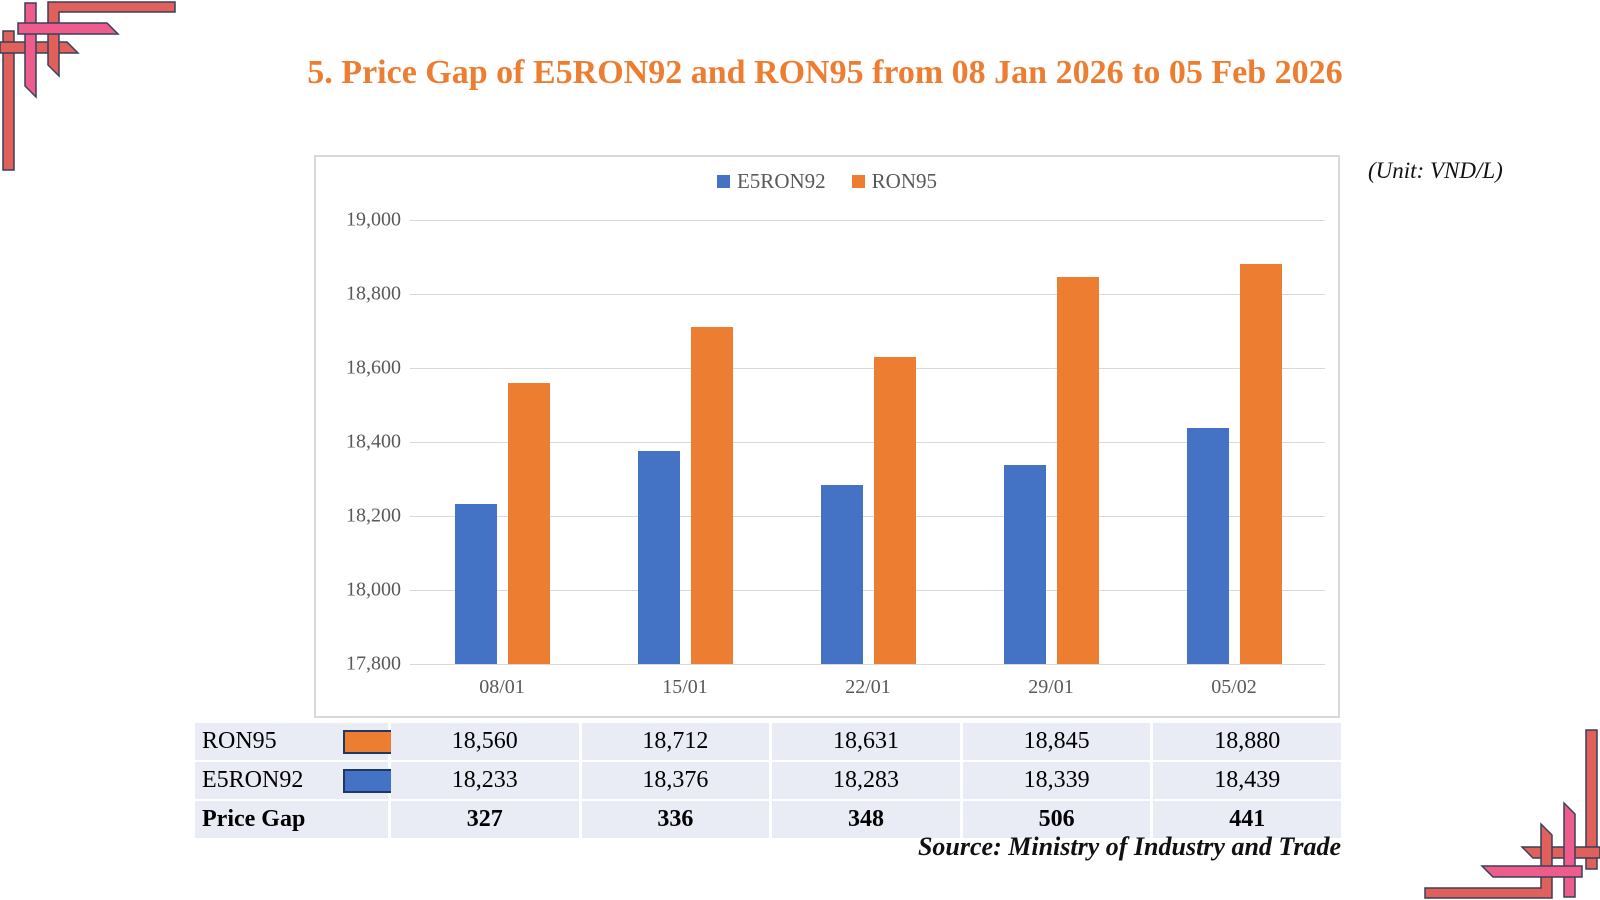  I want to click on table-row-label: E5RON92, so click(294, 780).